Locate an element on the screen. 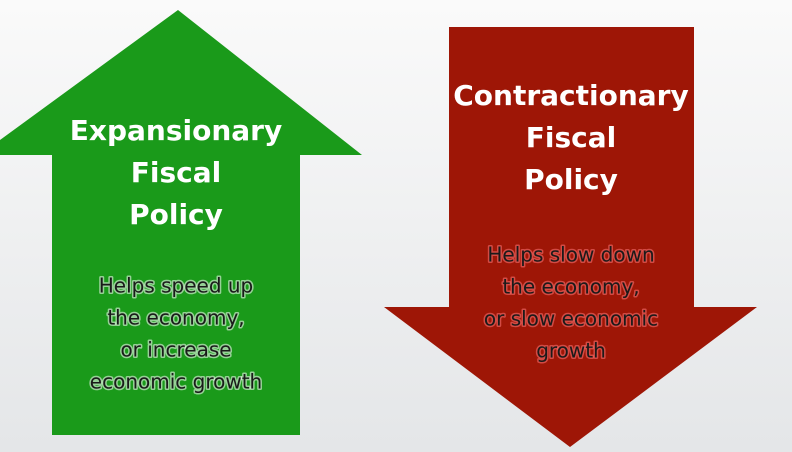 Image resolution: width=792 pixels, height=452 pixels. arrow-description: or increase is located at coordinates (175, 350).